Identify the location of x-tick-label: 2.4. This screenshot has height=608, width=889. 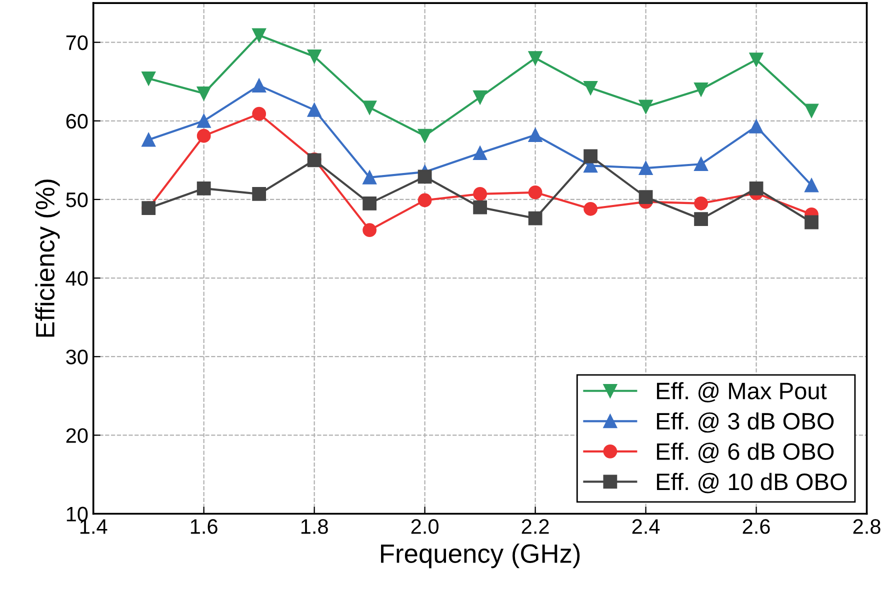
(646, 526).